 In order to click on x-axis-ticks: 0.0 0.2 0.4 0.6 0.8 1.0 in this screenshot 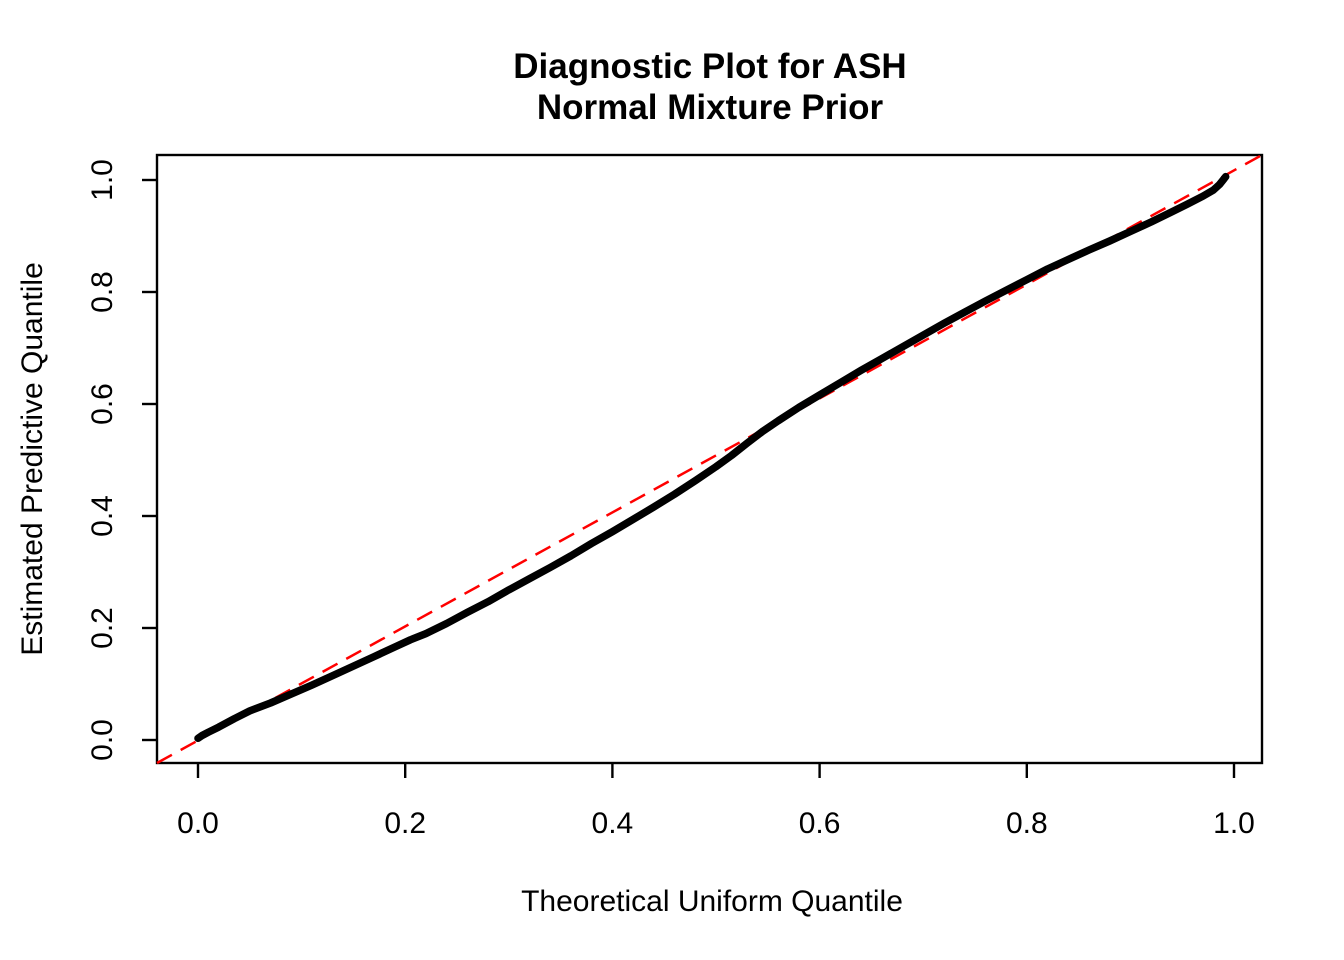, I will do `click(716, 801)`.